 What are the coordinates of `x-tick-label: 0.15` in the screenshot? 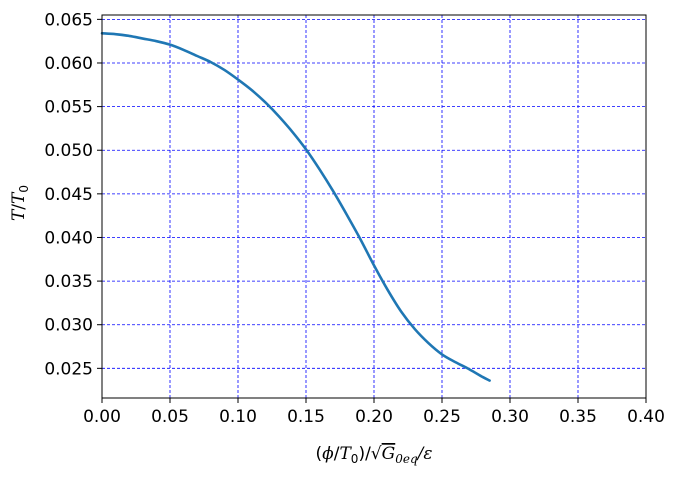 It's located at (306, 417).